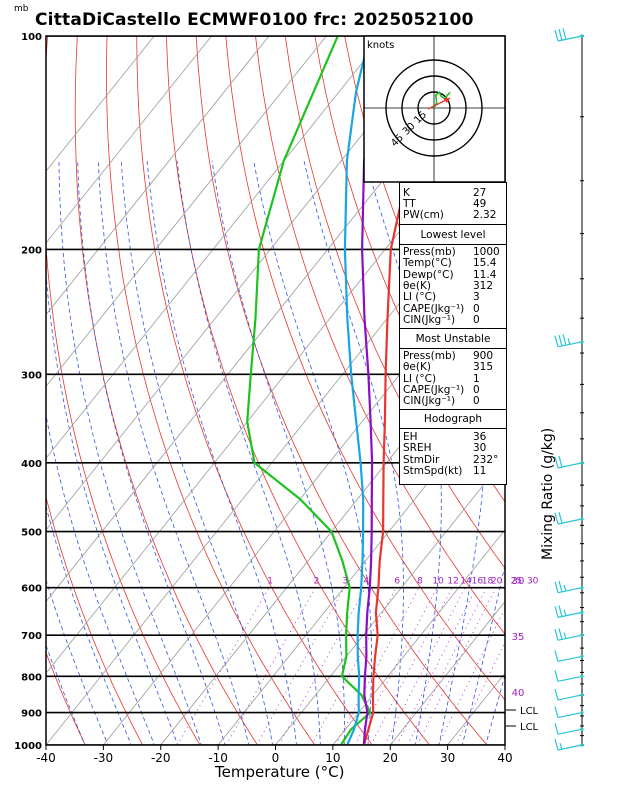 Image resolution: width=618 pixels, height=800 pixels. What do you see at coordinates (478, 582) in the screenshot?
I see `mixing-ratio-tick-label: 16` at bounding box center [478, 582].